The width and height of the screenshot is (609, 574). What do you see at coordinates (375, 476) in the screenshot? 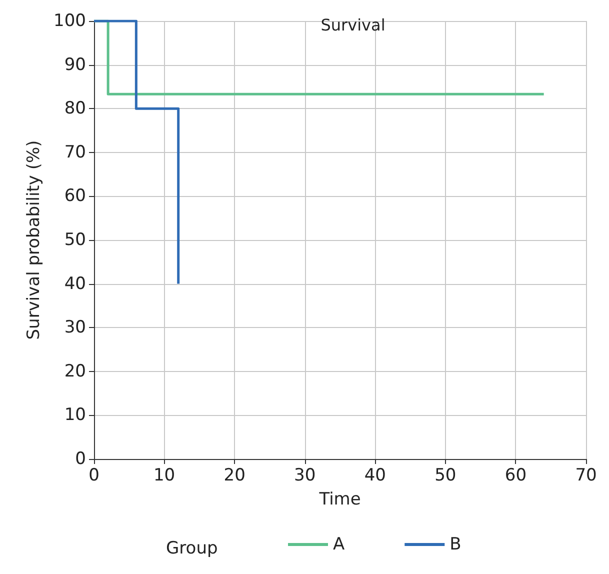
I see `x-tick-label: 40` at bounding box center [375, 476].